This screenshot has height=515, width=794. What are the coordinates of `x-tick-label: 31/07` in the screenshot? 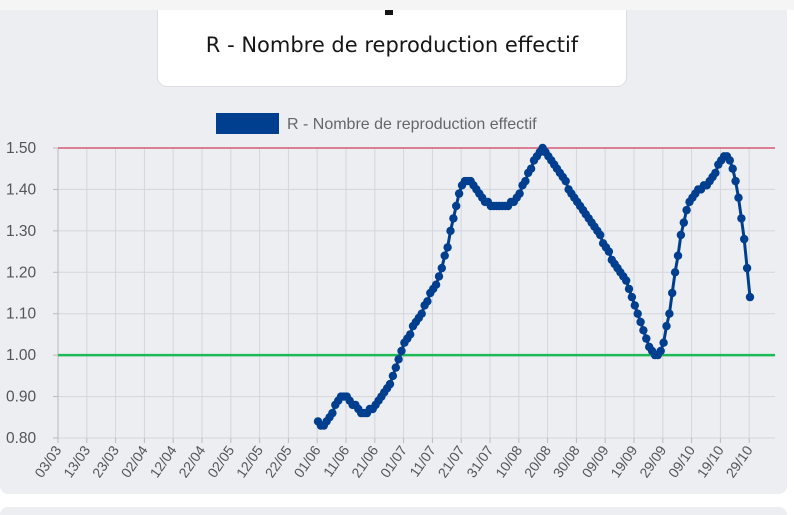 It's located at (479, 461).